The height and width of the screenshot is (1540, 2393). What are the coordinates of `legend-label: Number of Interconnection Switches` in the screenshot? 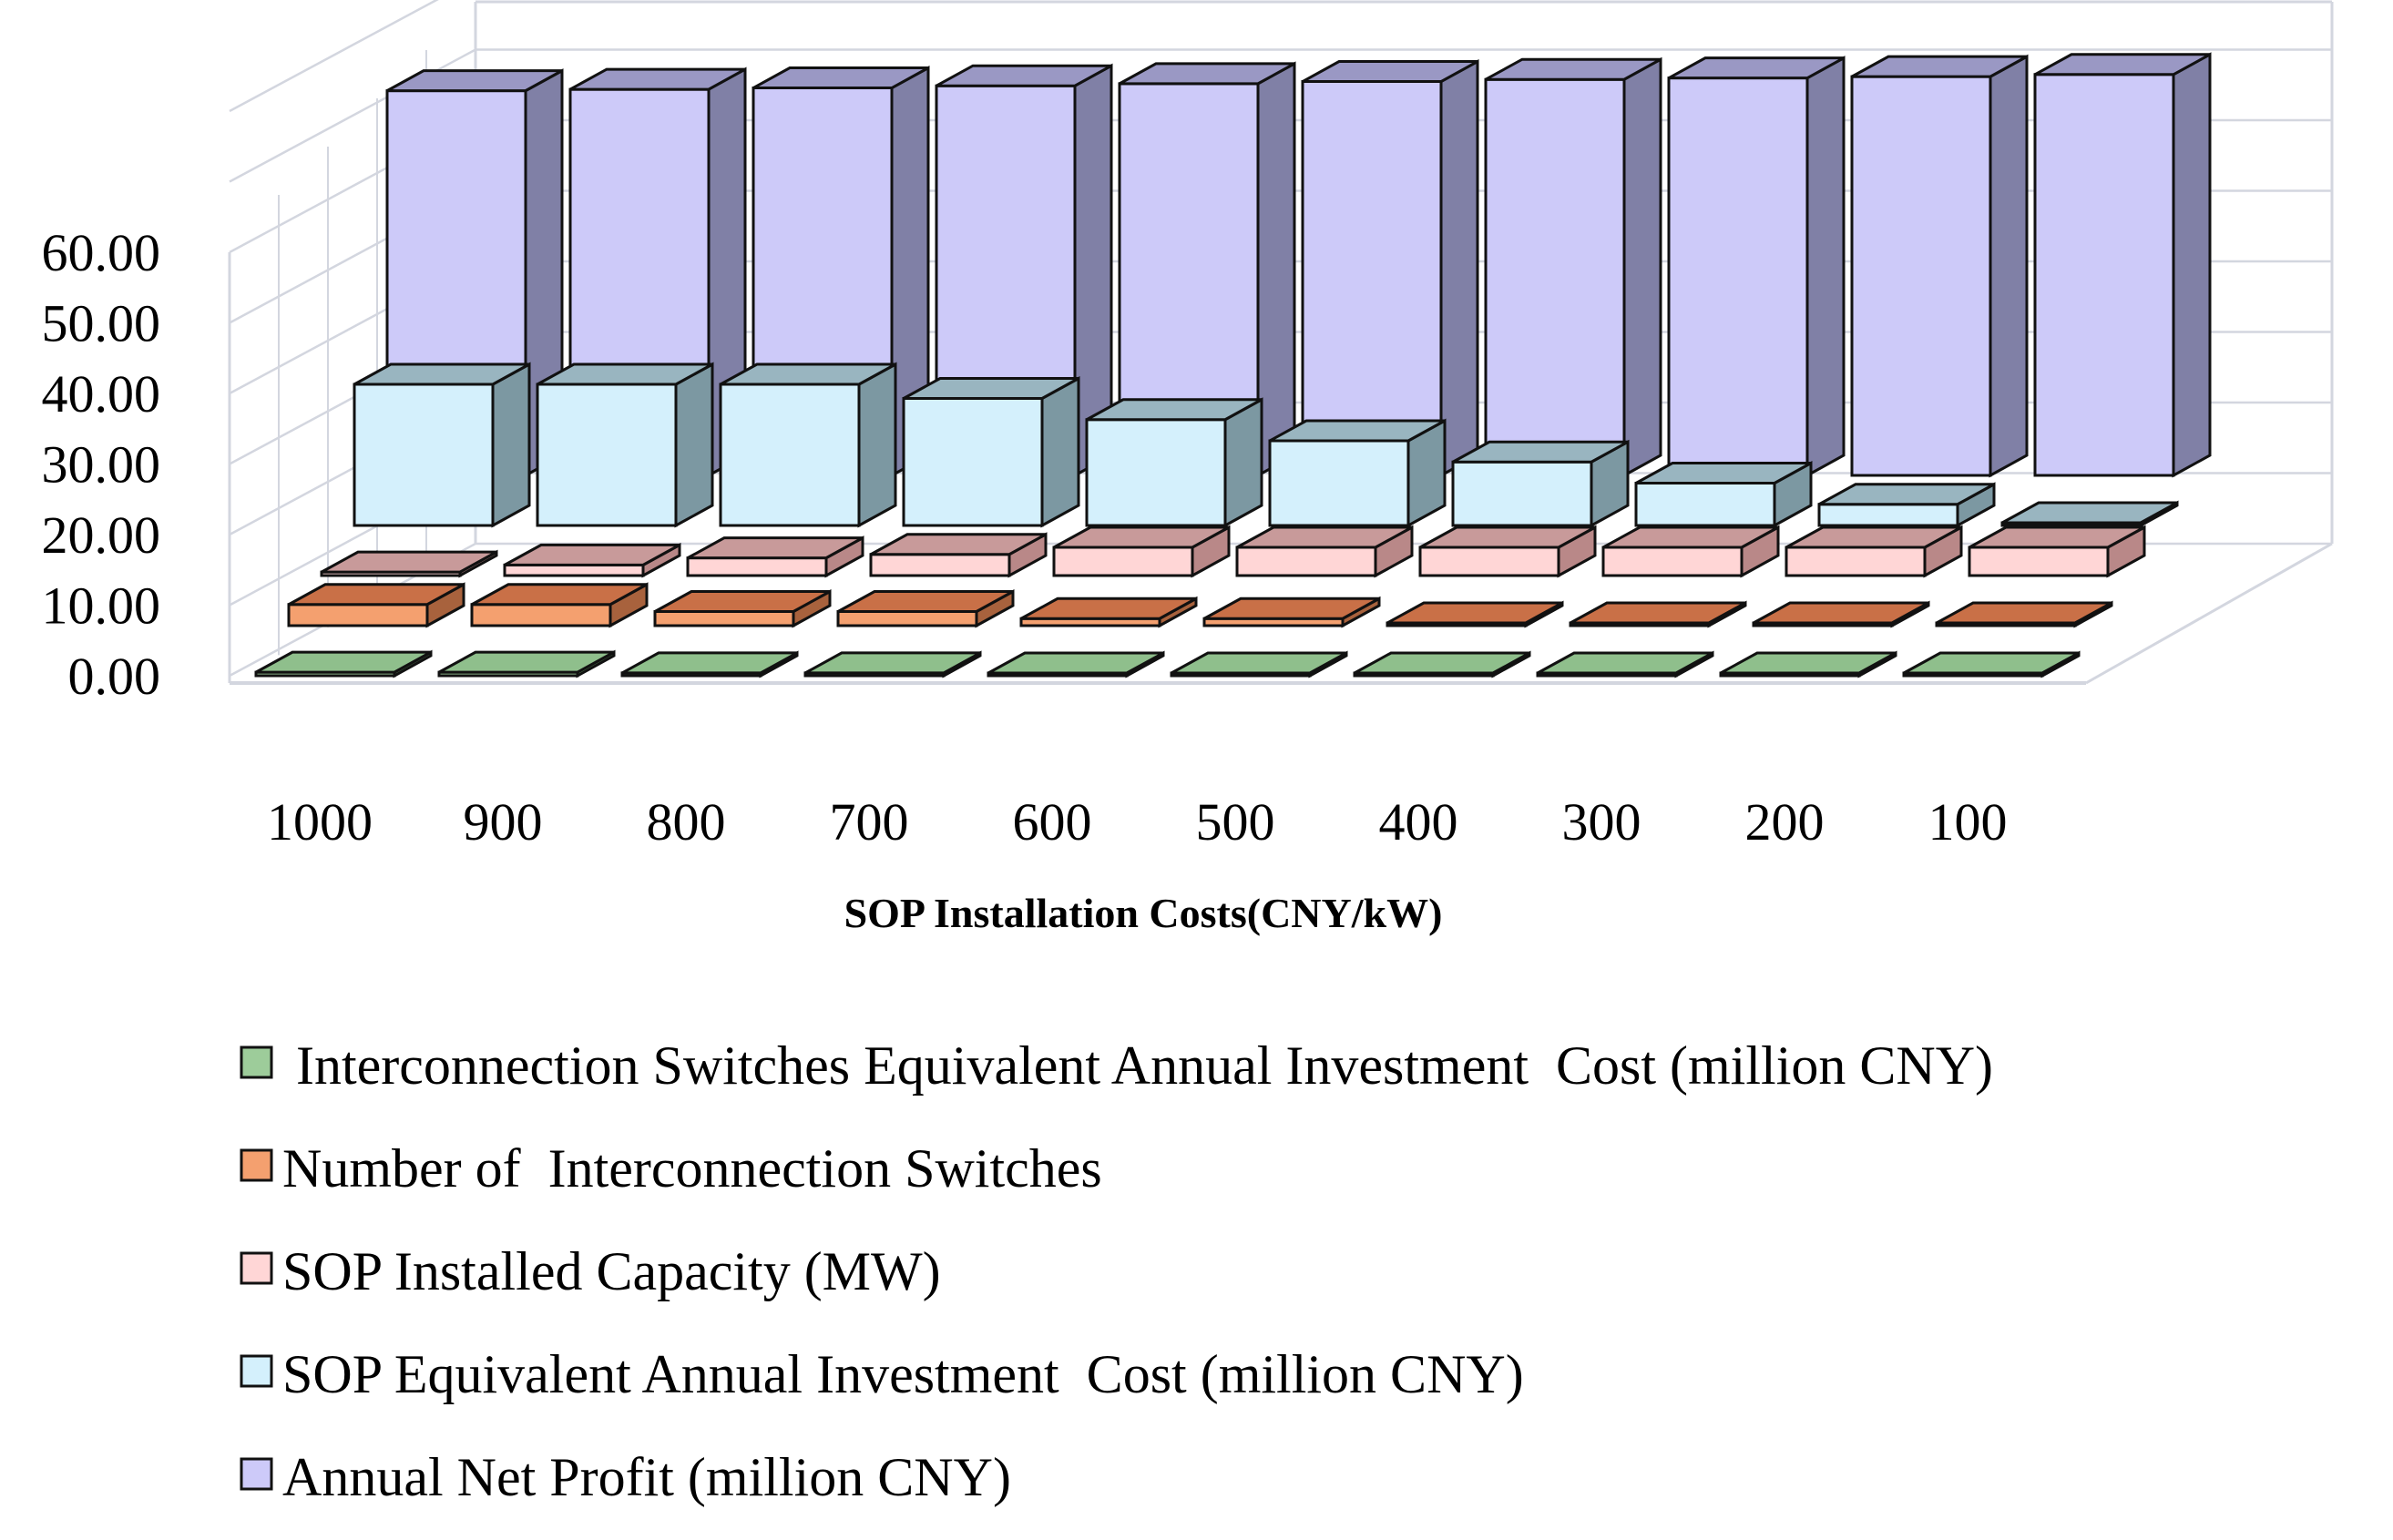 It's located at (692, 1168).